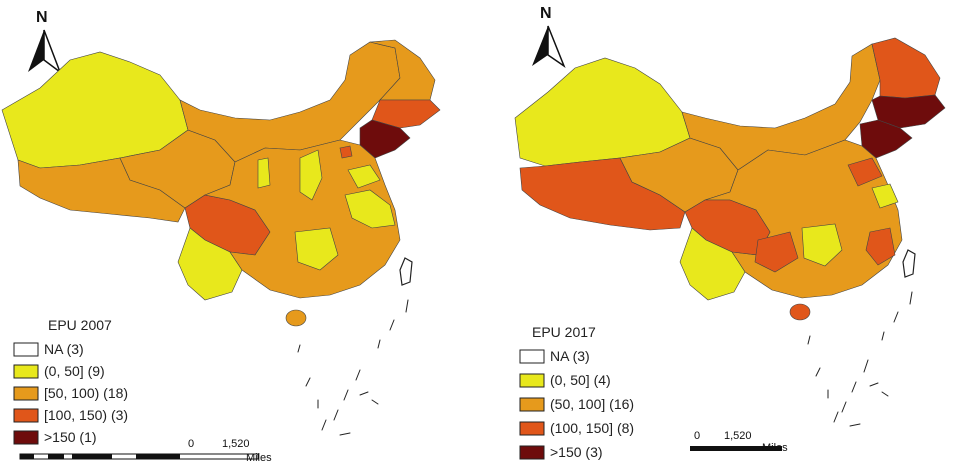 Image resolution: width=957 pixels, height=470 pixels. Describe the element at coordinates (145, 451) in the screenshot. I see `scale-bar-2007: 0 1,520 Miles` at that location.